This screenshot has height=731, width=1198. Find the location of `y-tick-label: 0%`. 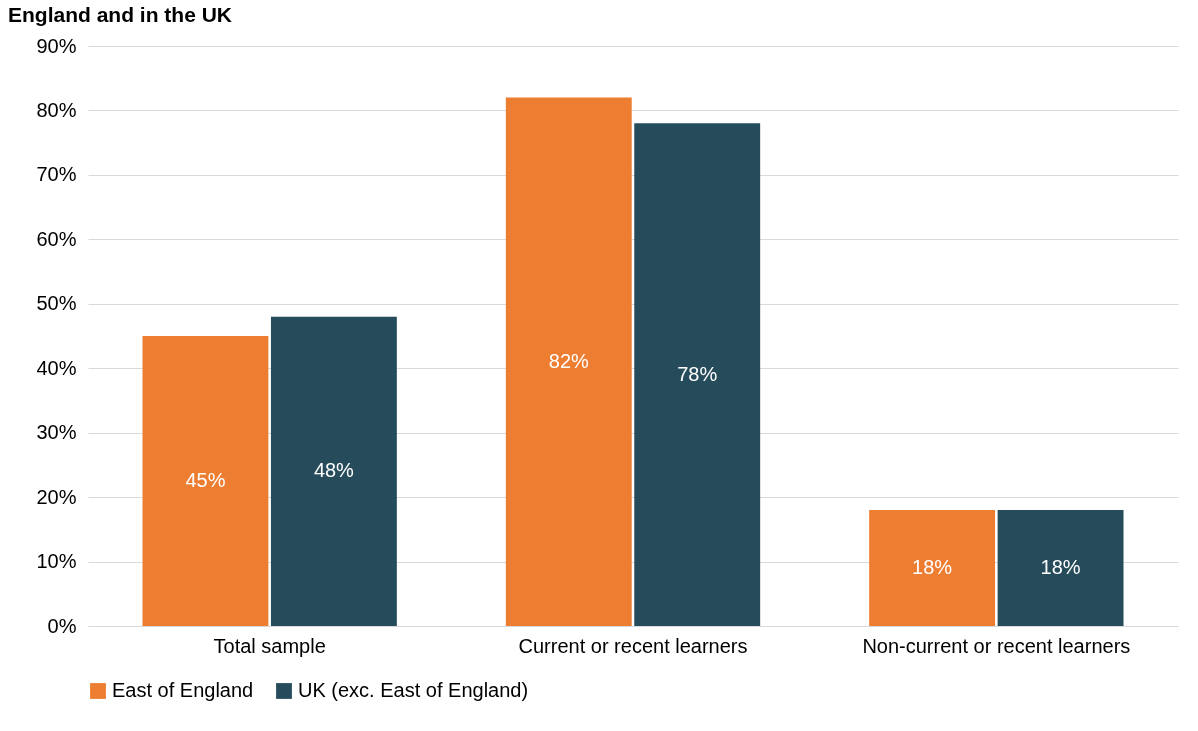

y-tick-label: 0% is located at coordinates (62, 625).